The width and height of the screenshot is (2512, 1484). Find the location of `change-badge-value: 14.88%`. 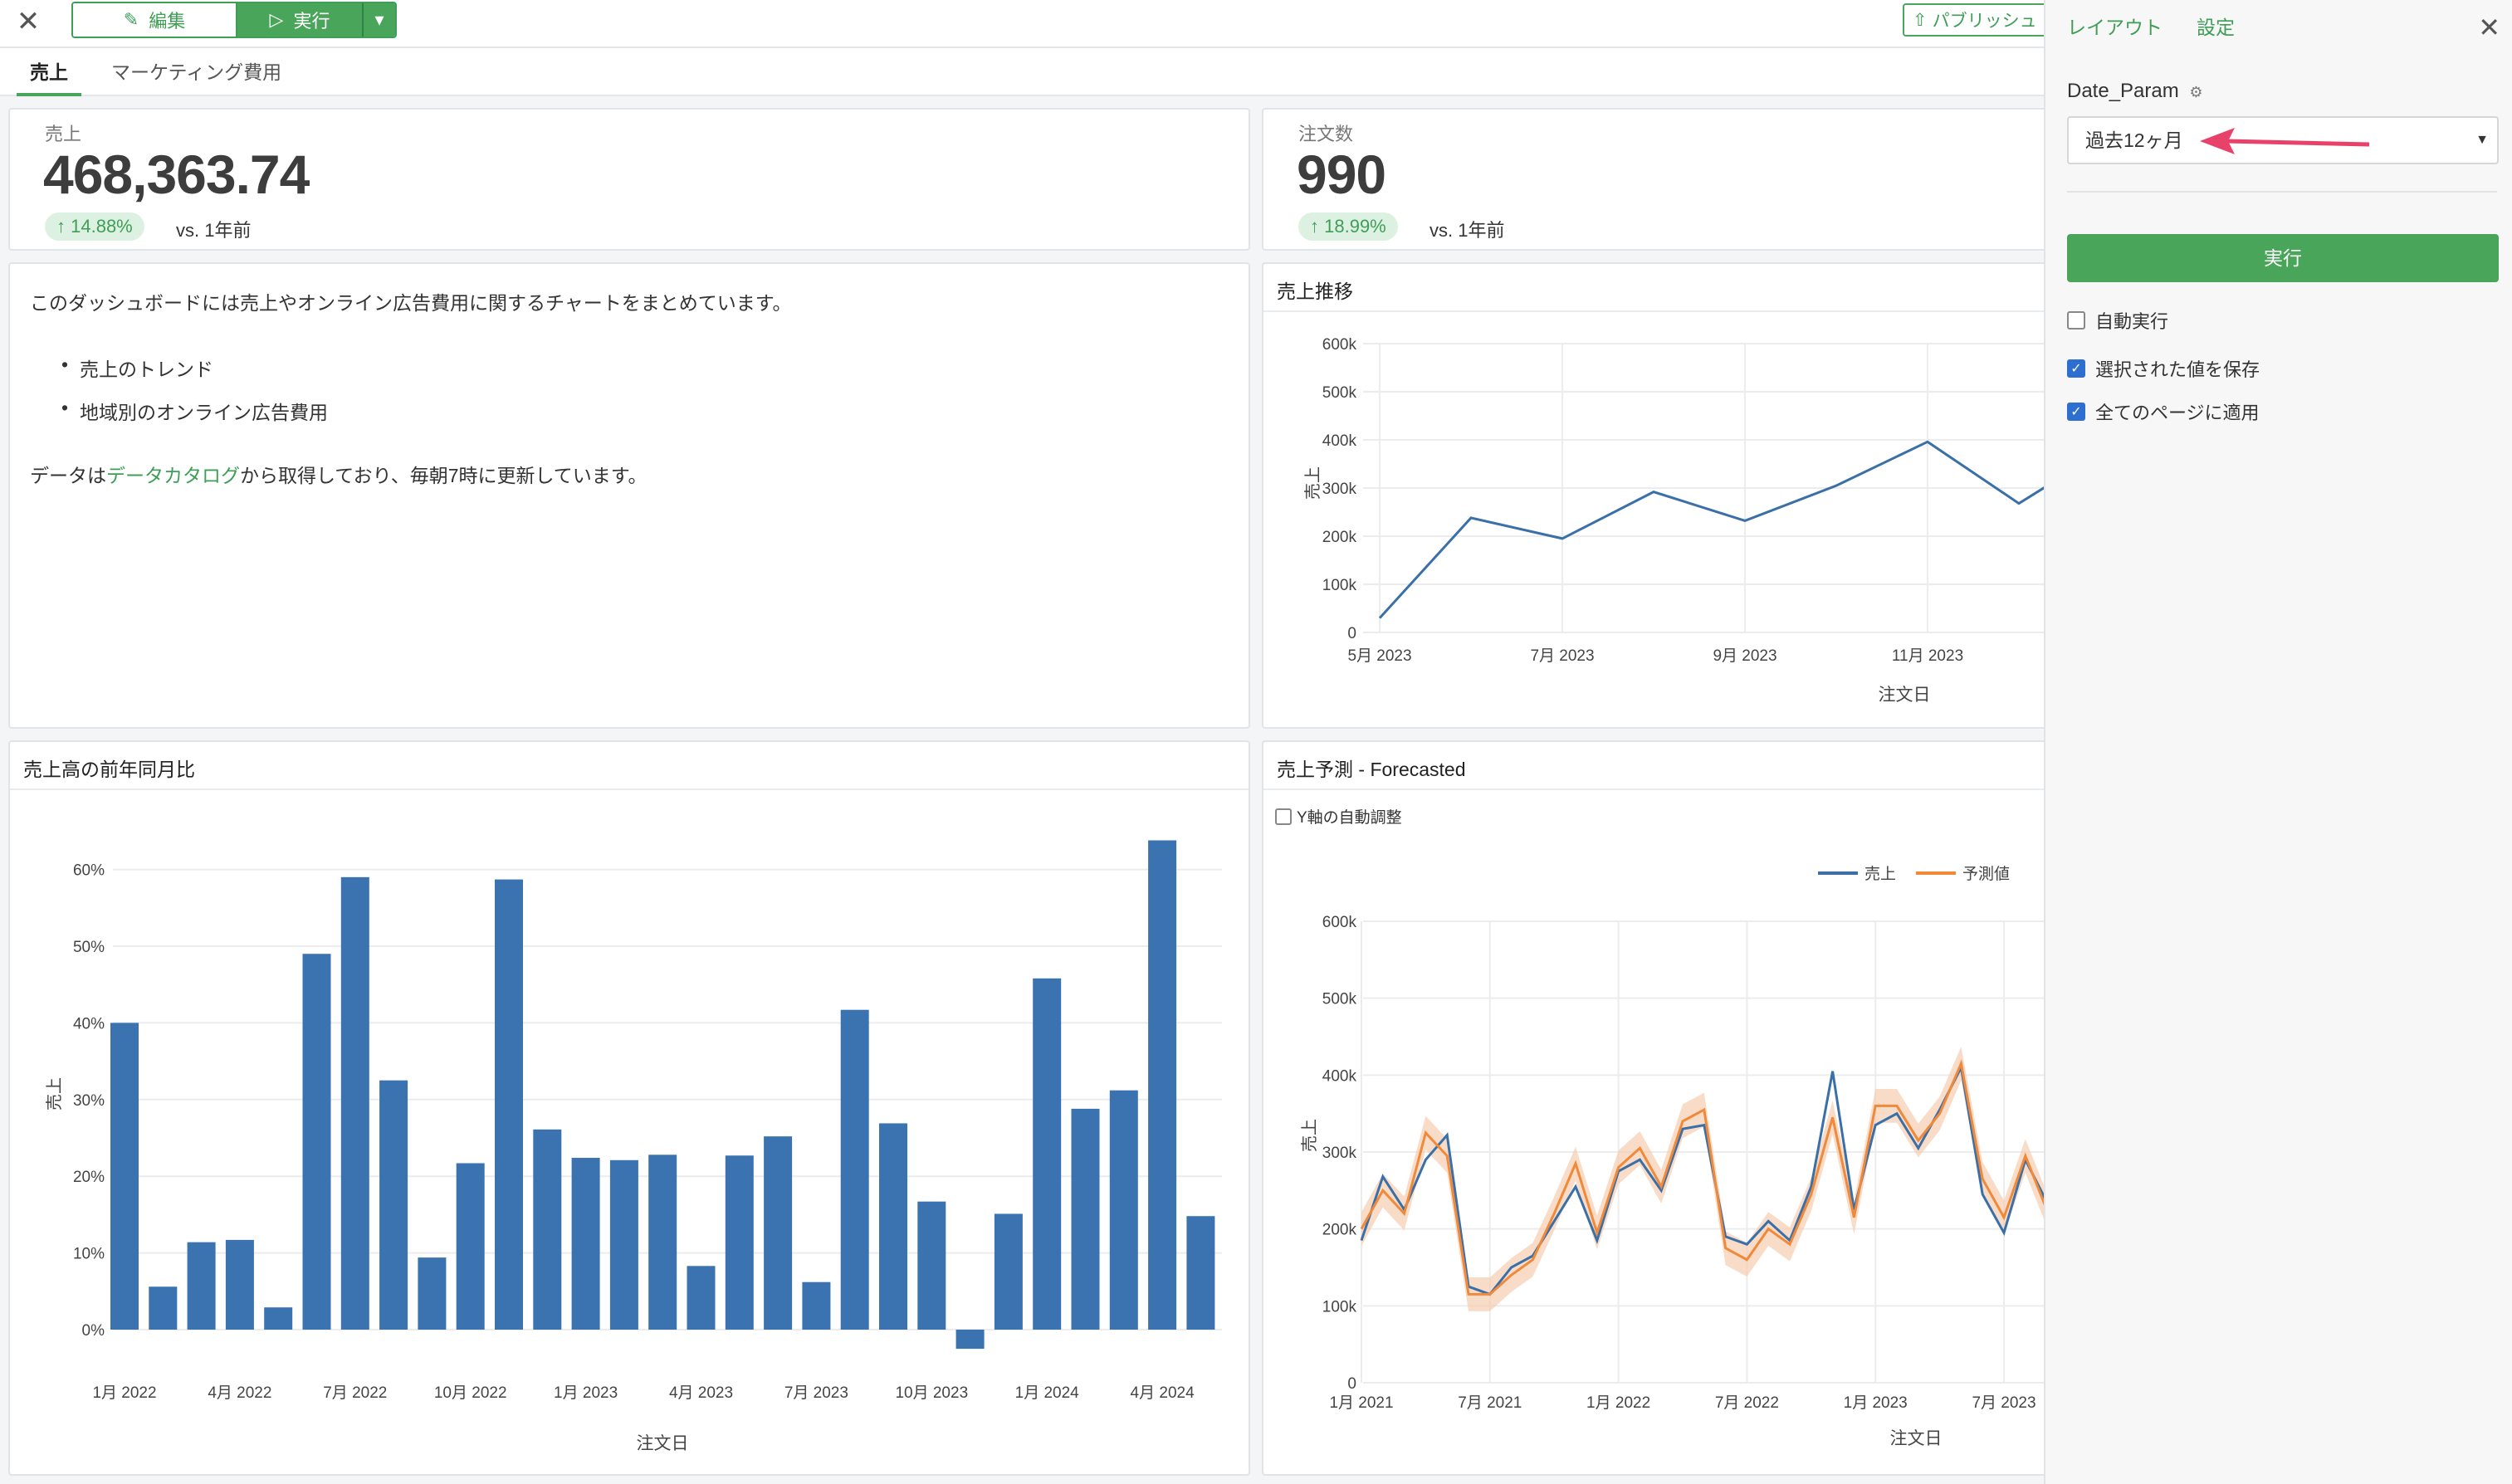

change-badge-value: 14.88% is located at coordinates (102, 227).